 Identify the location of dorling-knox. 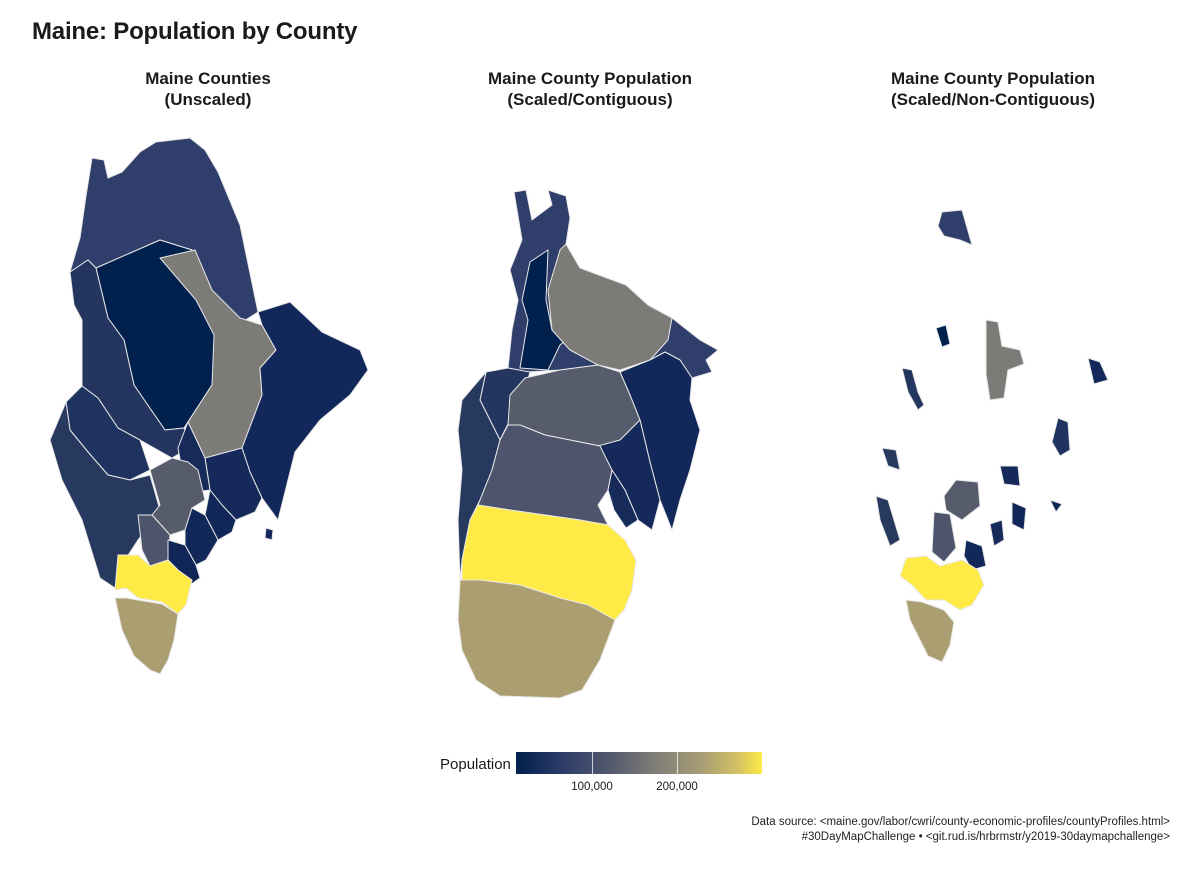
(1019, 516).